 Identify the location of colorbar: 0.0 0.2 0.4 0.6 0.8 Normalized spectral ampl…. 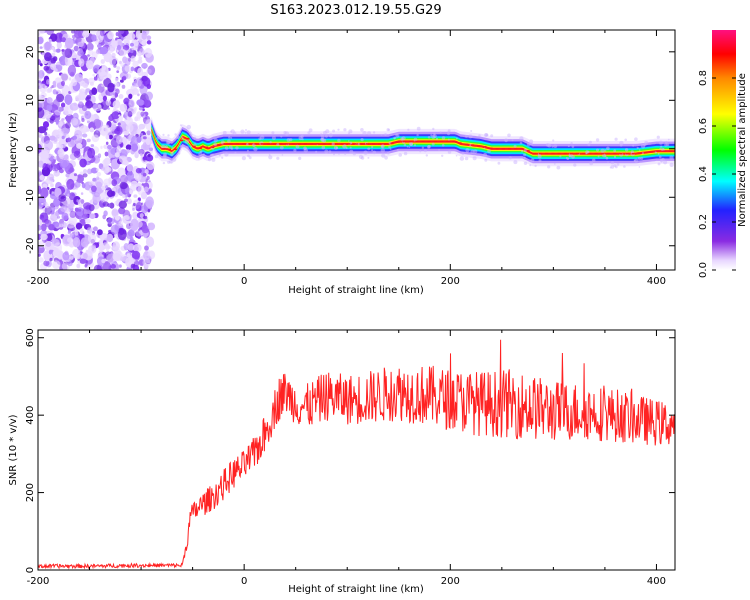
(723, 154).